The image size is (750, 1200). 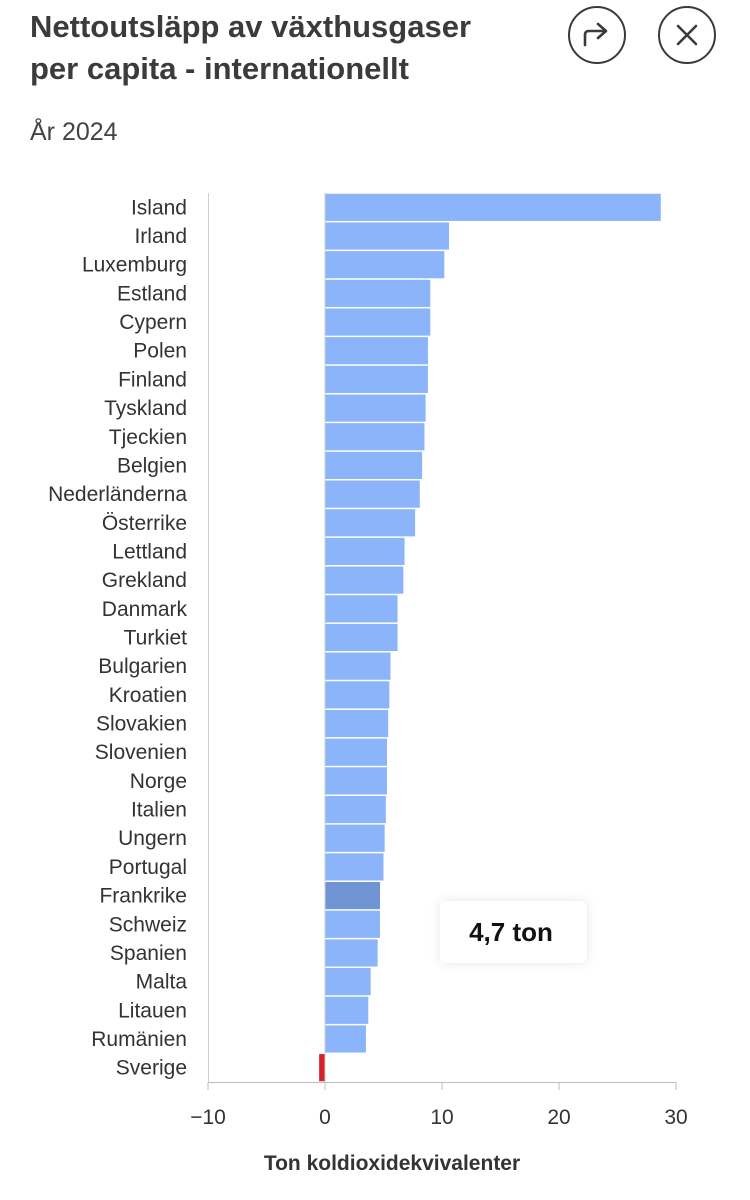 I want to click on tooltip: 4,7 ton, so click(x=513, y=932).